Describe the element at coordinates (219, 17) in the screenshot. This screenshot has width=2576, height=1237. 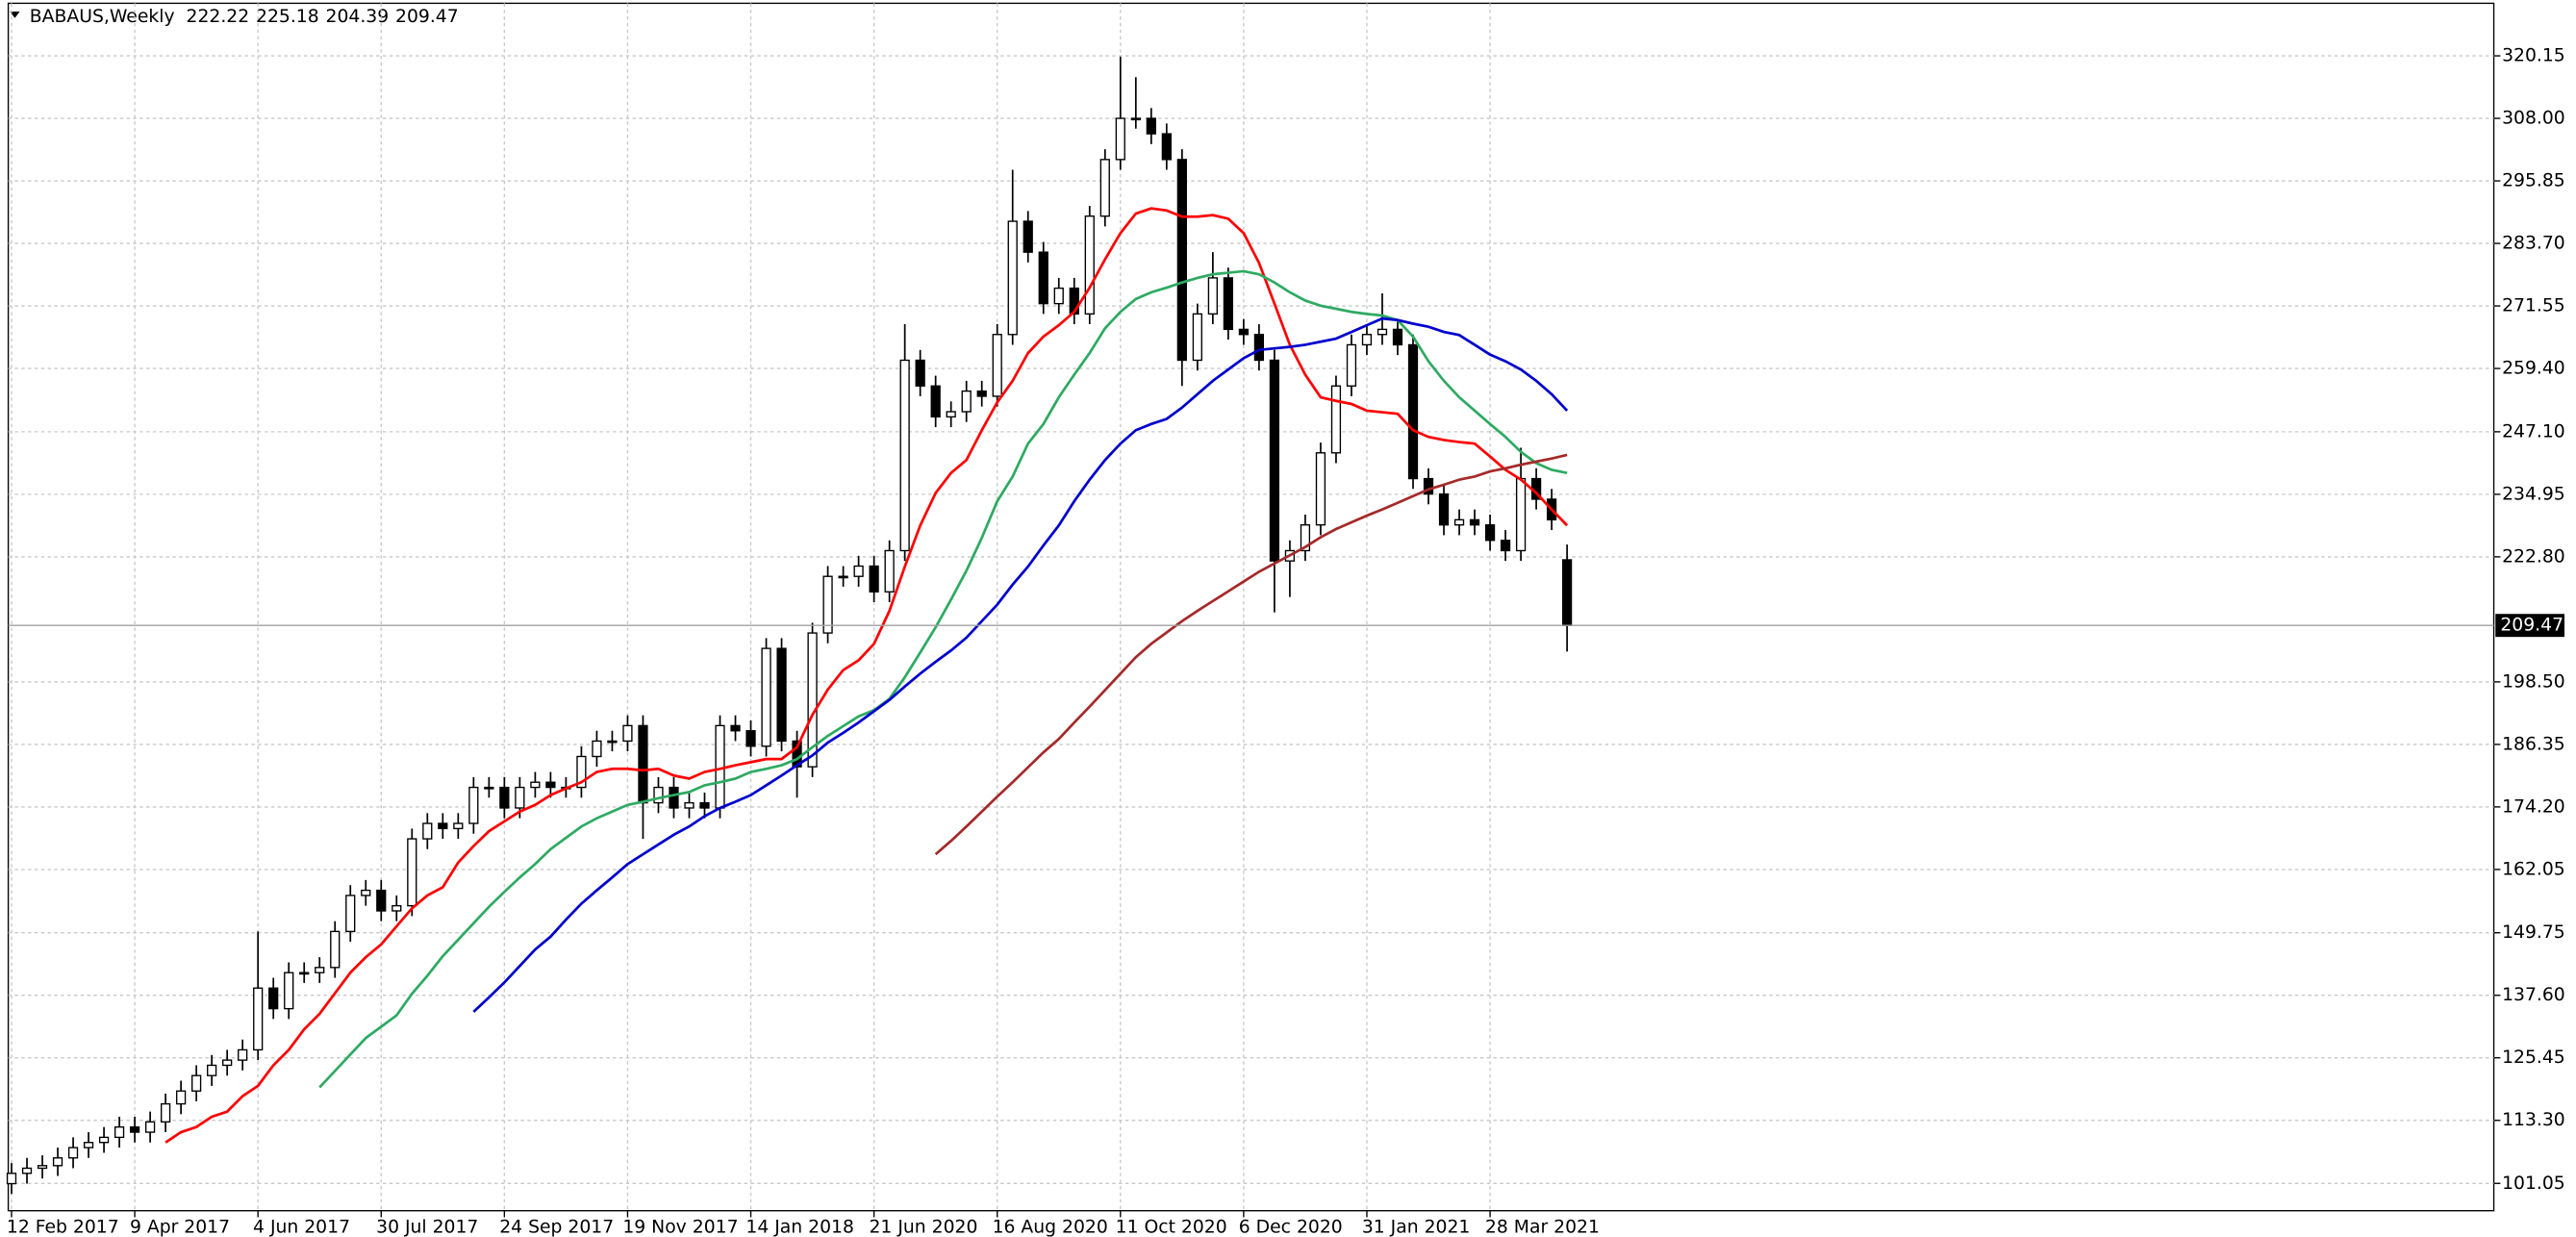
I see `header-open: 222.22` at that location.